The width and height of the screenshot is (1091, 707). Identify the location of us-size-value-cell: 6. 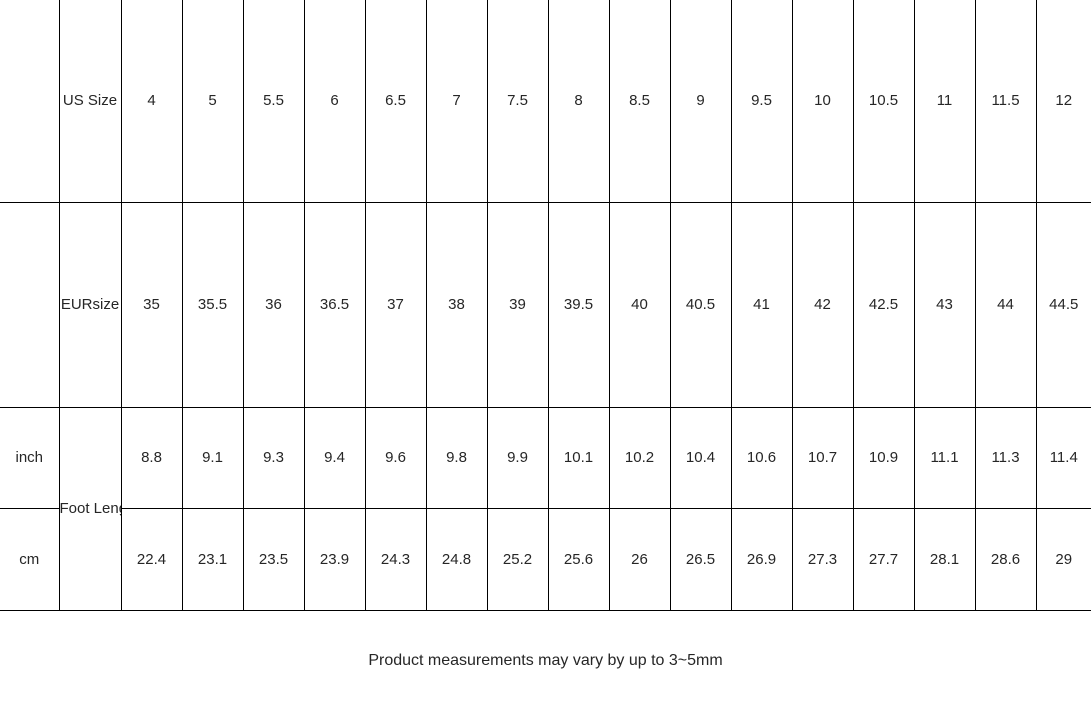
(334, 101).